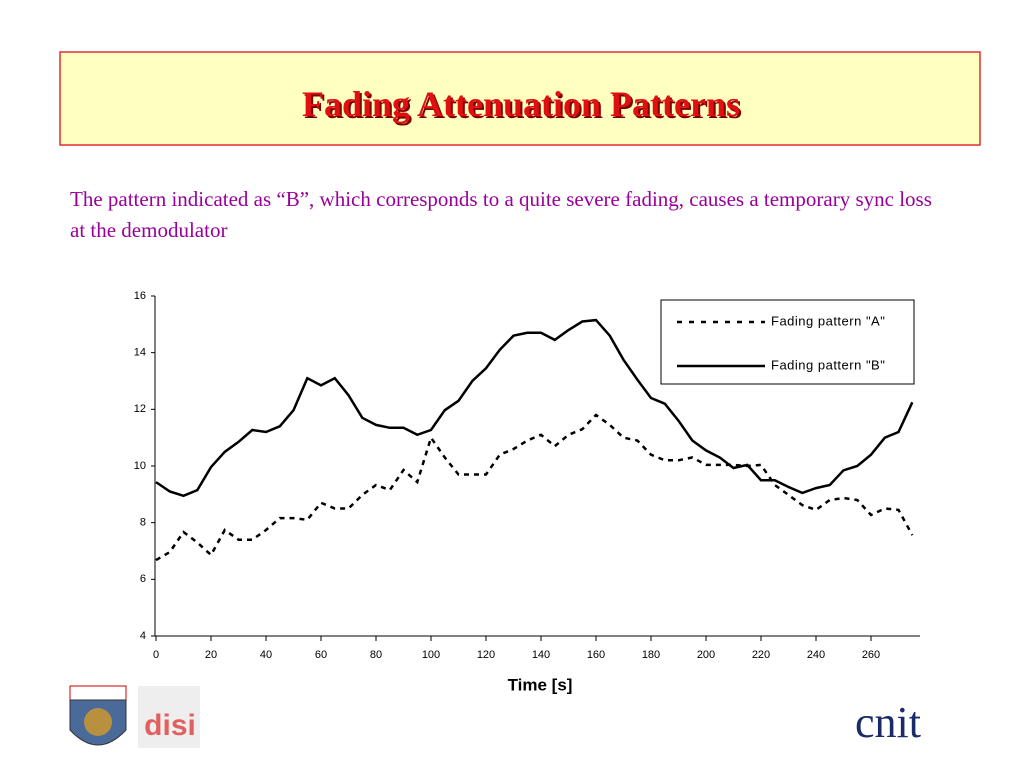 This screenshot has height=768, width=1024. What do you see at coordinates (140, 409) in the screenshot?
I see `y-tick-label: 12` at bounding box center [140, 409].